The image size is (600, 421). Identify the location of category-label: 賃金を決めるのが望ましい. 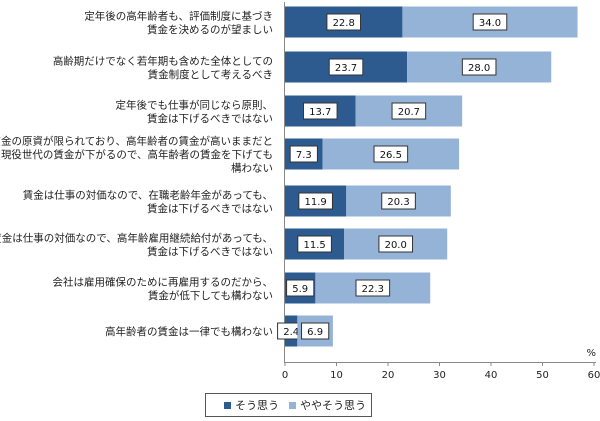
(210, 29).